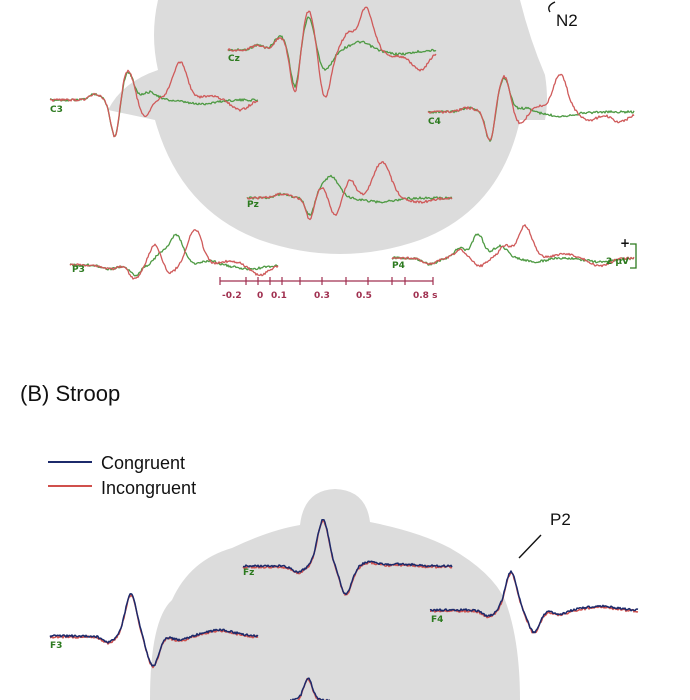  I want to click on legend: Congruent Incongruent, so click(122, 475).